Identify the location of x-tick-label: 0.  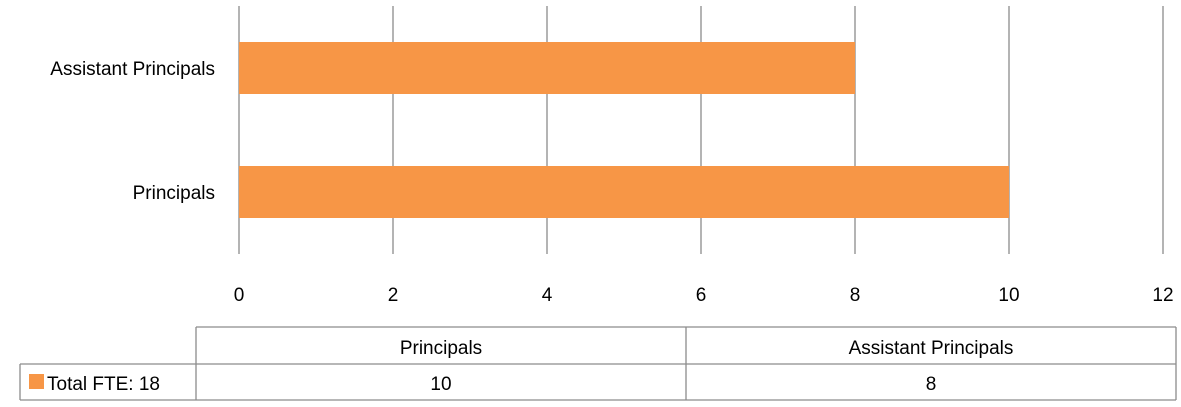
(239, 295).